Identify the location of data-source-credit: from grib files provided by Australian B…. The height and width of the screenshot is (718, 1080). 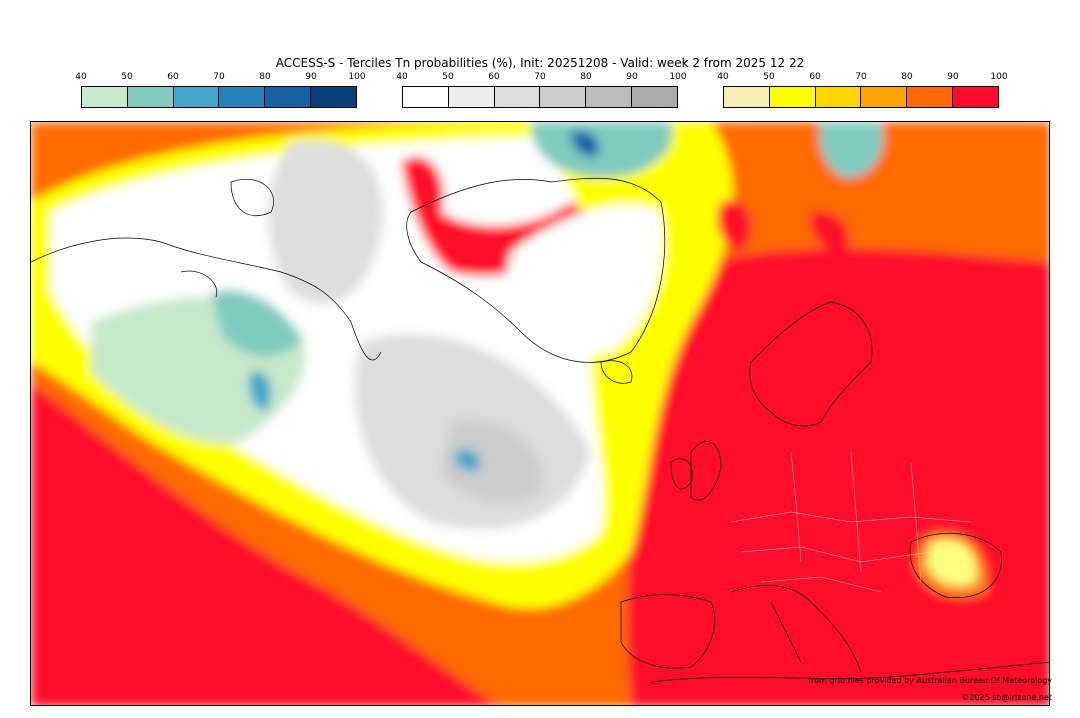
(930, 680).